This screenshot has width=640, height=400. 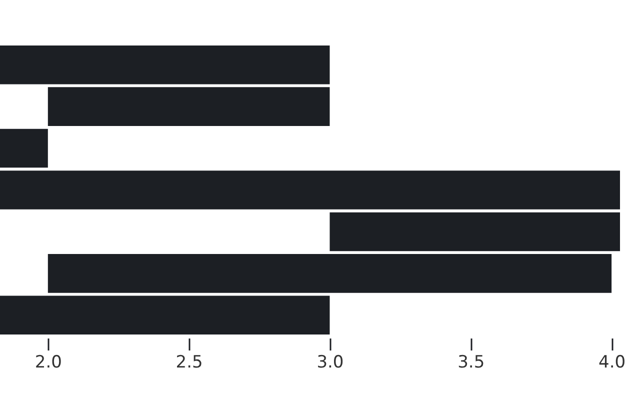 What do you see at coordinates (330, 362) in the screenshot?
I see `x-tick-label: 3.0` at bounding box center [330, 362].